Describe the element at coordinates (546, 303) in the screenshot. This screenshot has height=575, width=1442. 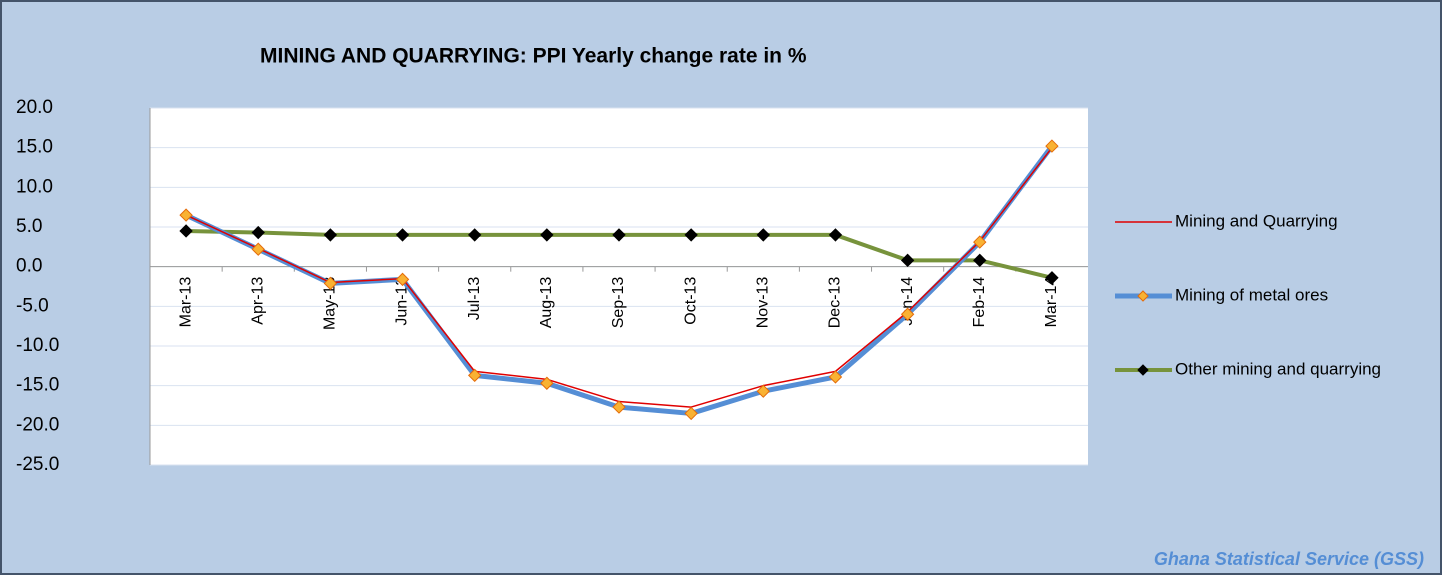
I see `x-tick-label: Aug-13` at that location.